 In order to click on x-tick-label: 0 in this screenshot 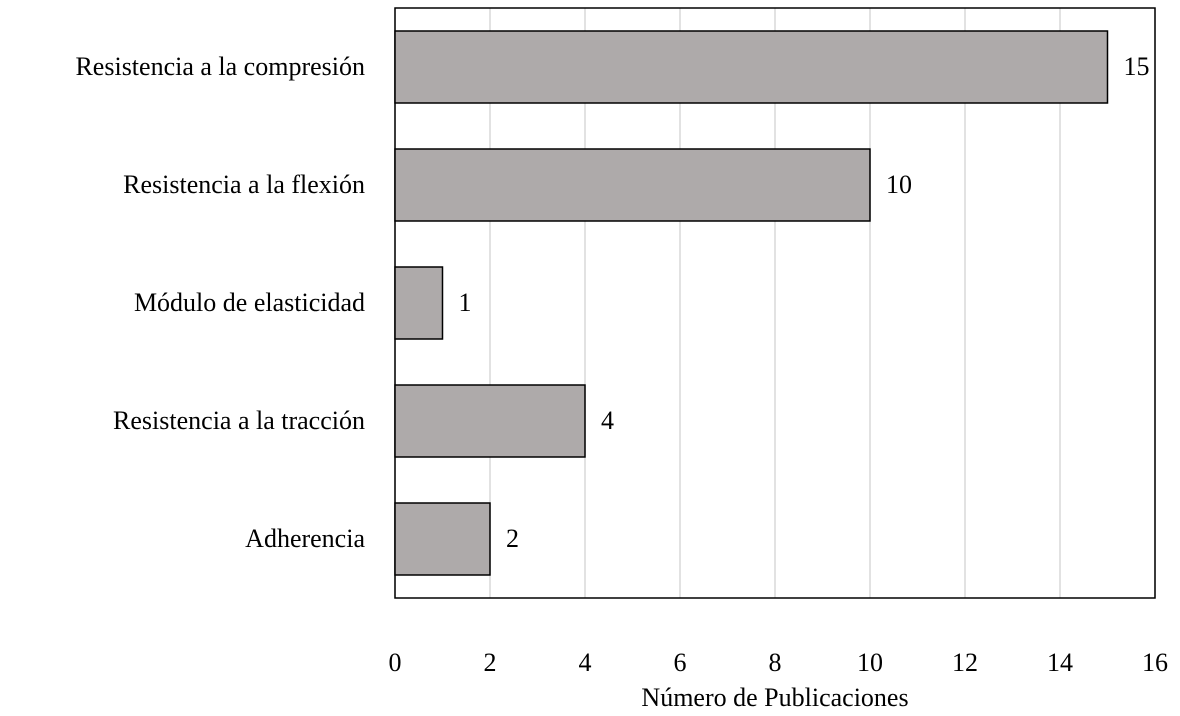, I will do `click(395, 662)`.